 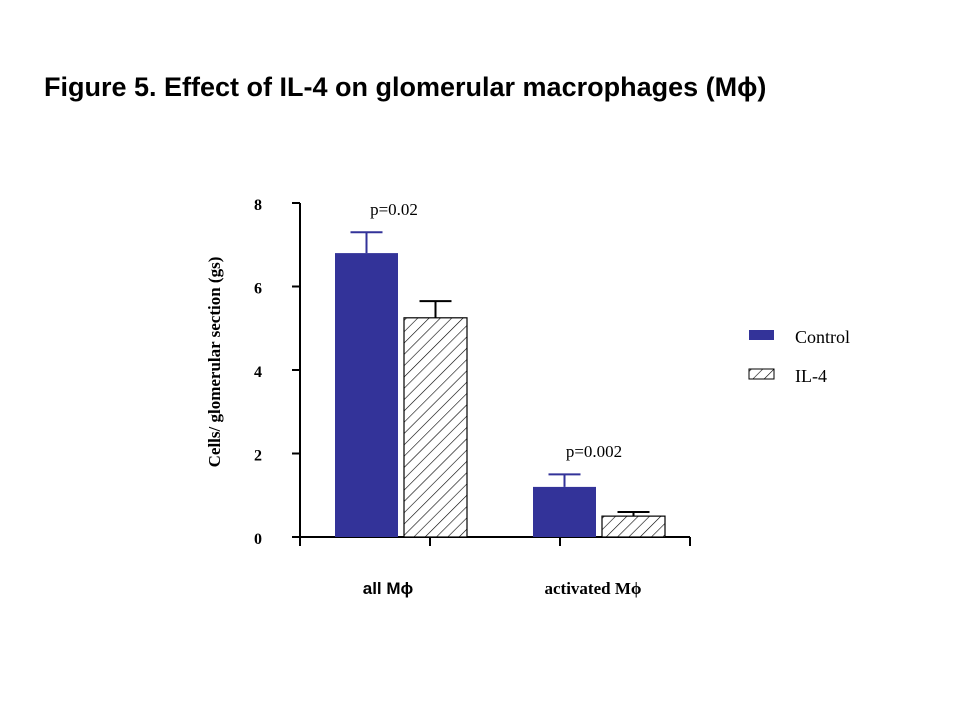 I want to click on y-tick-label: 4, so click(x=258, y=372).